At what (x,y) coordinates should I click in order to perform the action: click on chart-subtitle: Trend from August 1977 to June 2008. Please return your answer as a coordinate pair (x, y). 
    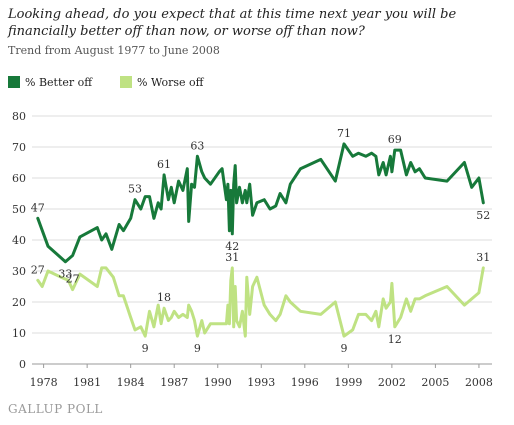
    Looking at the image, I should click on (114, 50).